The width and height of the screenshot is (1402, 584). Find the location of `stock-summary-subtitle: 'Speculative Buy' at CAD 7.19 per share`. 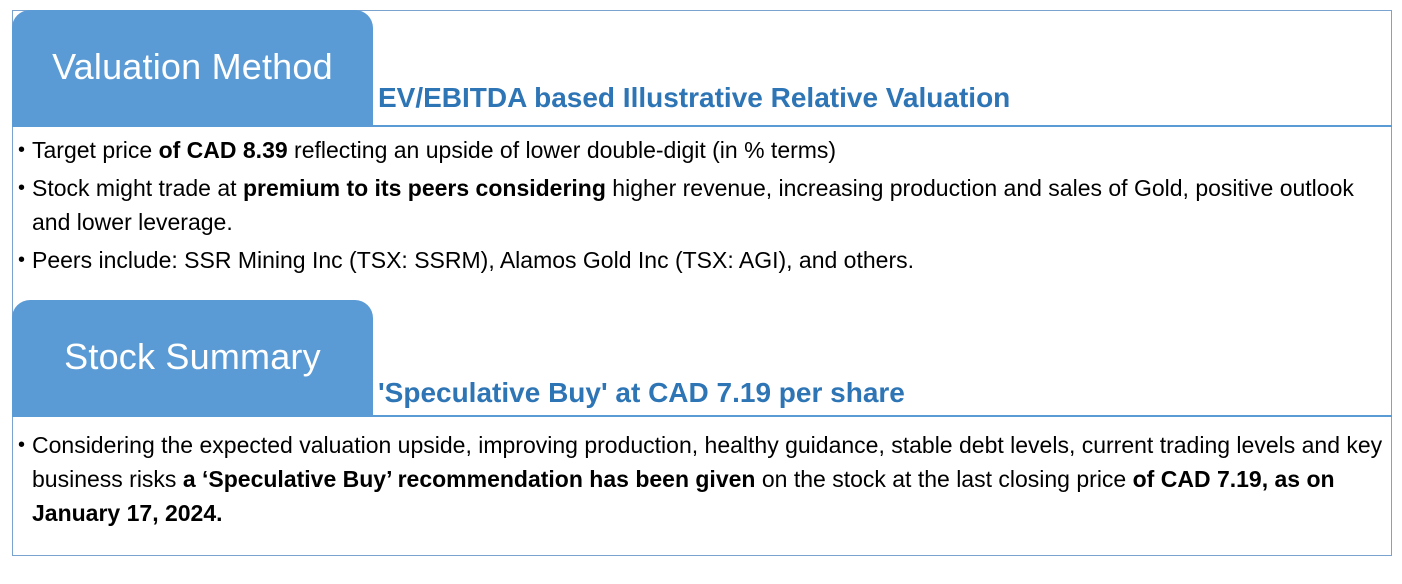

stock-summary-subtitle: 'Speculative Buy' at CAD 7.19 per share is located at coordinates (641, 392).